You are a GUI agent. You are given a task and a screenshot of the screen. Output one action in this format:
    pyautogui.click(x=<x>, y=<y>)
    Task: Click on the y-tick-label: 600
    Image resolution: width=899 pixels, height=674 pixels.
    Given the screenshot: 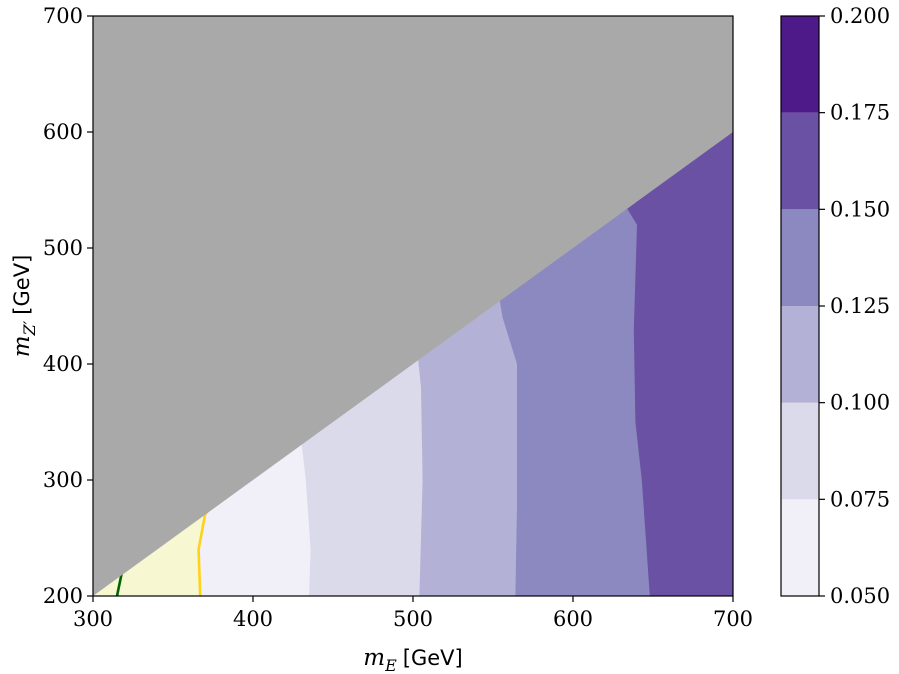 What is the action you would take?
    pyautogui.click(x=63, y=132)
    